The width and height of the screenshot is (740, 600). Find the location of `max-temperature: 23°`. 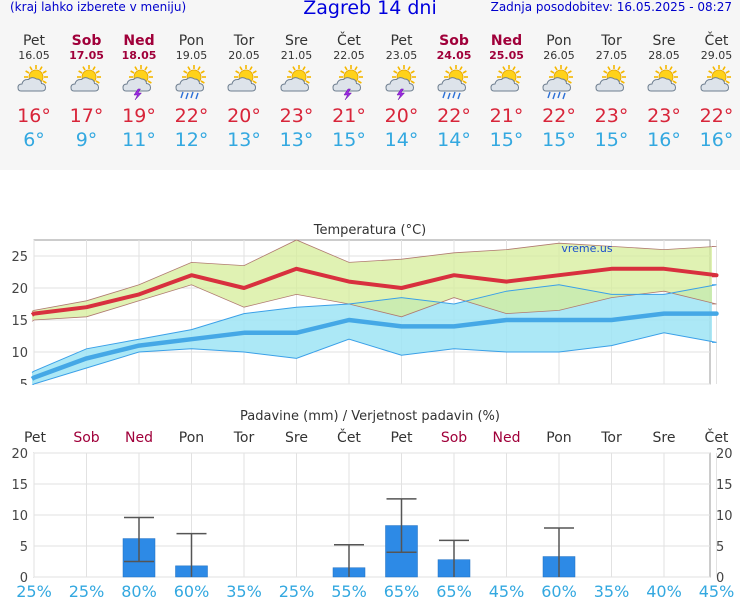

max-temperature: 23° is located at coordinates (296, 116).